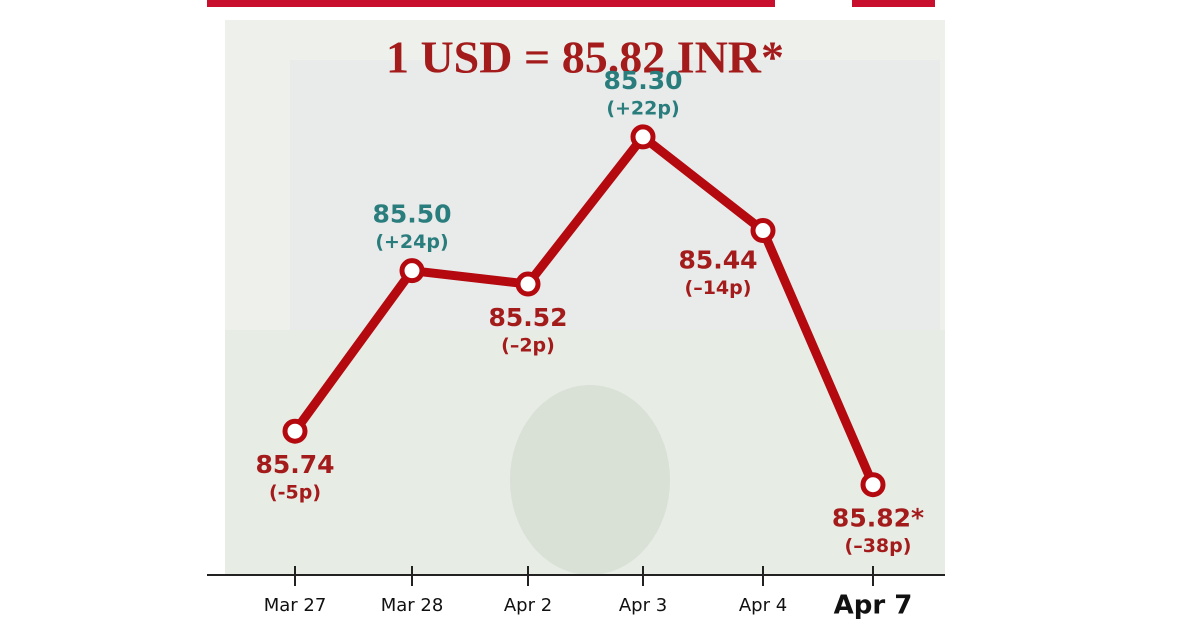 This screenshot has height=630, width=1200. Describe the element at coordinates (590, 480) in the screenshot. I see `portrait-oval` at that location.